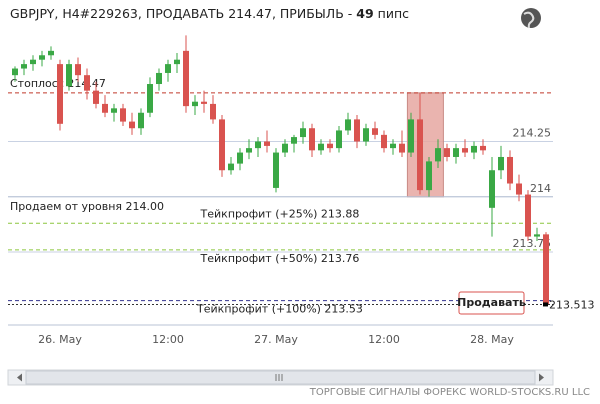 This screenshot has width=600, height=404. What do you see at coordinates (572, 304) in the screenshot?
I see `current-price-label: 213.513` at bounding box center [572, 304].